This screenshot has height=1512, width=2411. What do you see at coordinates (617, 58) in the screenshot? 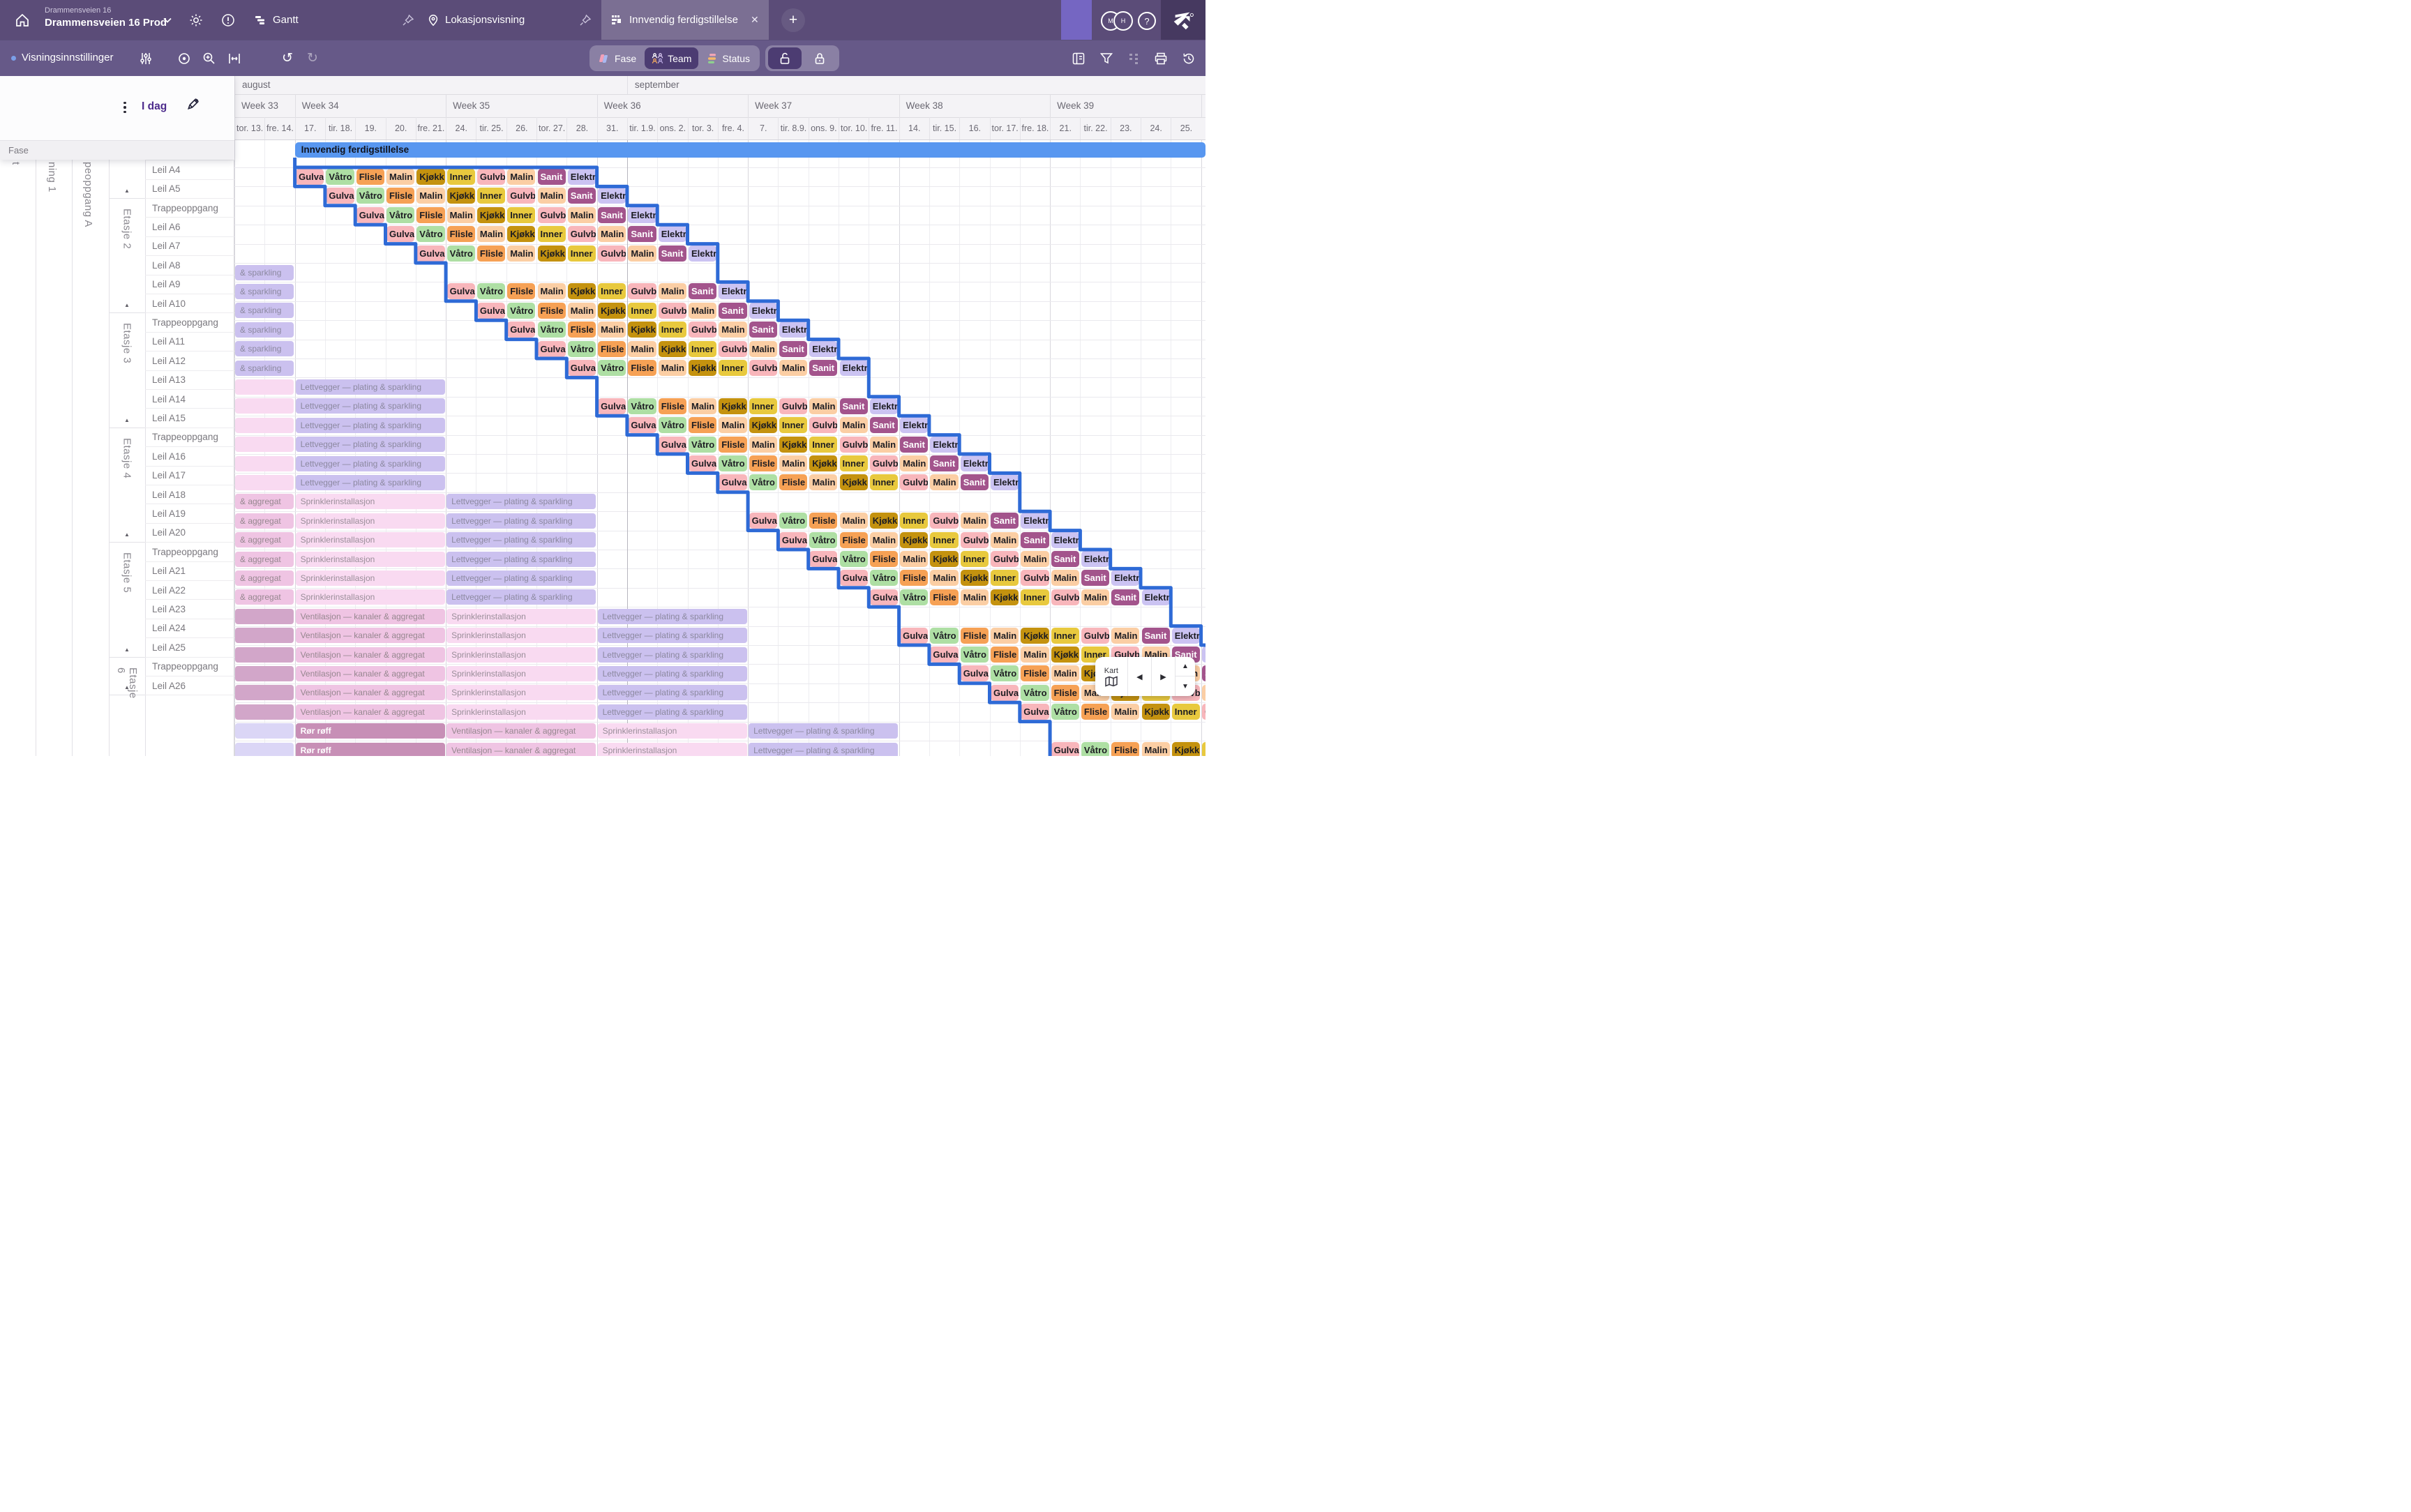
I see `mode-fase-button: Fase` at bounding box center [617, 58].